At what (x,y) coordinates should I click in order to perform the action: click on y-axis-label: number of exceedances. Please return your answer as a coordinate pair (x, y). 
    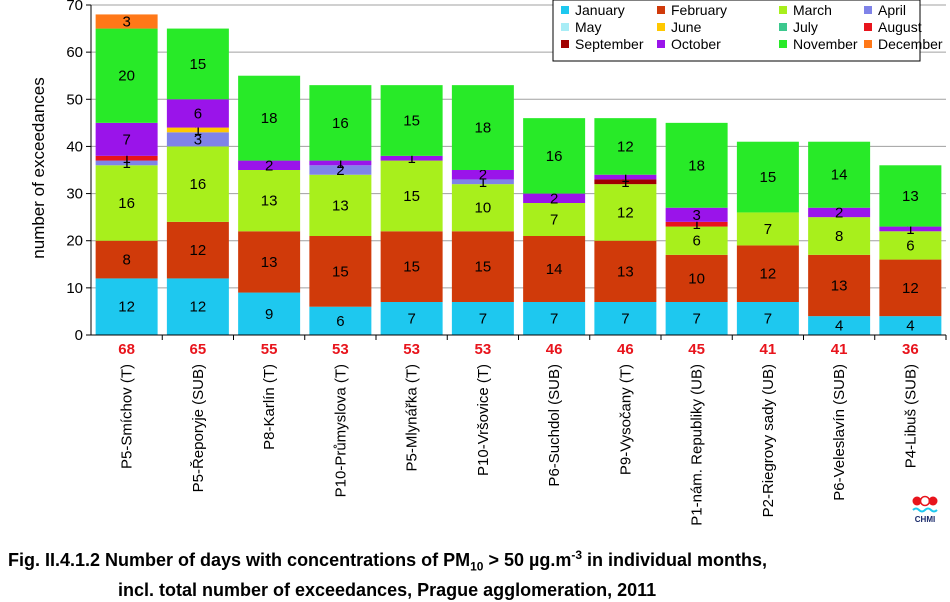
    Looking at the image, I should click on (38, 167).